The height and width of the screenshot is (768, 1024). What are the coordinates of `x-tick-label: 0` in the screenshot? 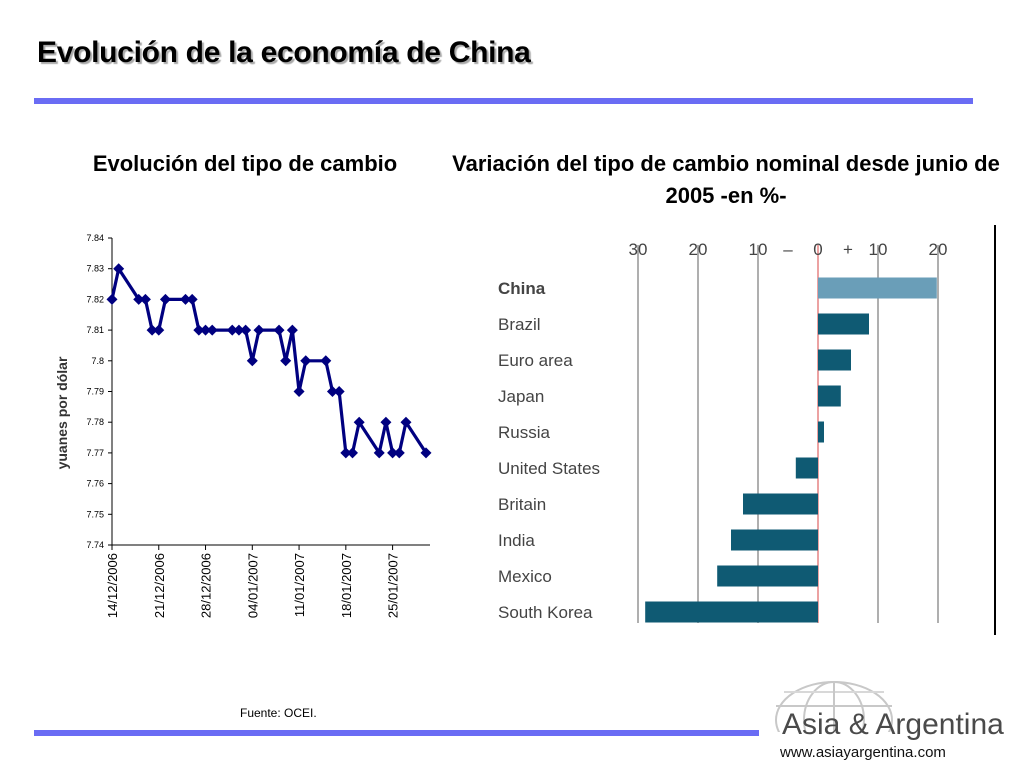 It's located at (817, 249).